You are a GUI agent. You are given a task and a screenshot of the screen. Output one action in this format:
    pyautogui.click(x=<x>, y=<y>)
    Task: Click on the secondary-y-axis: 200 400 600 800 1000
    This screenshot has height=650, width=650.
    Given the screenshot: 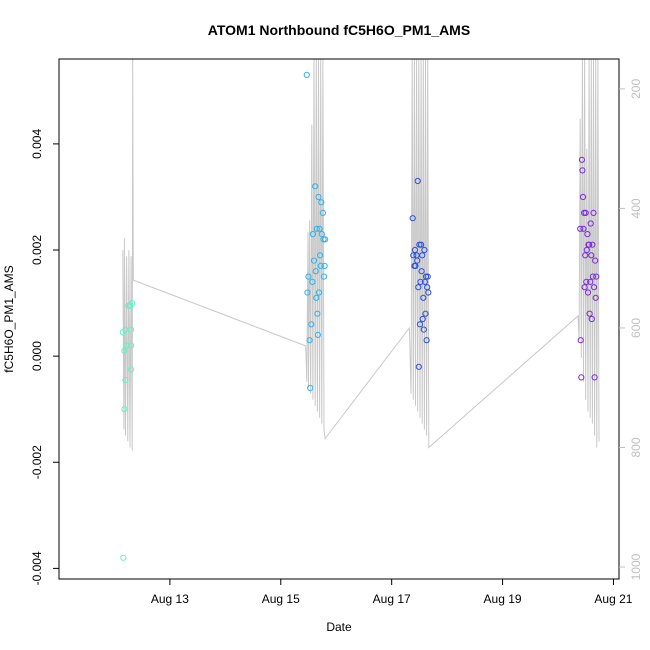 What is the action you would take?
    pyautogui.click(x=631, y=329)
    